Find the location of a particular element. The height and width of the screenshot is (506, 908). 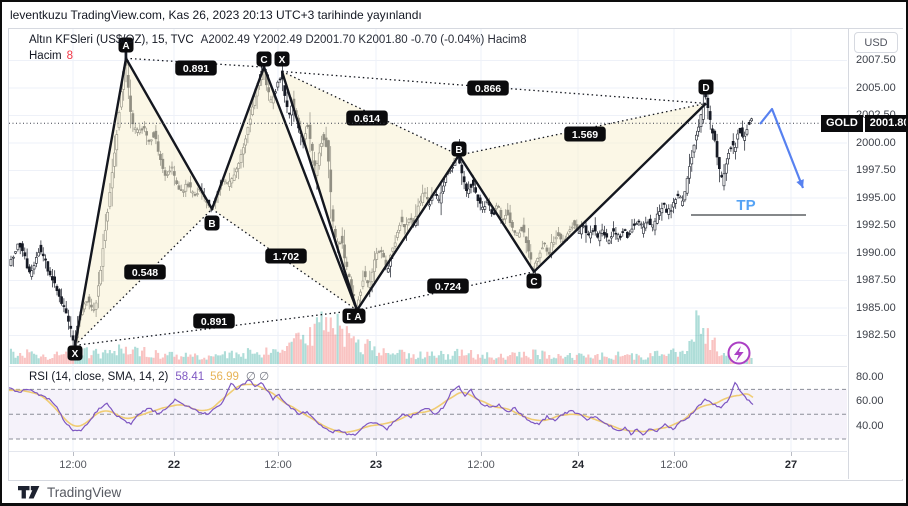

svg-text: 0.548 is located at coordinates (145, 273).